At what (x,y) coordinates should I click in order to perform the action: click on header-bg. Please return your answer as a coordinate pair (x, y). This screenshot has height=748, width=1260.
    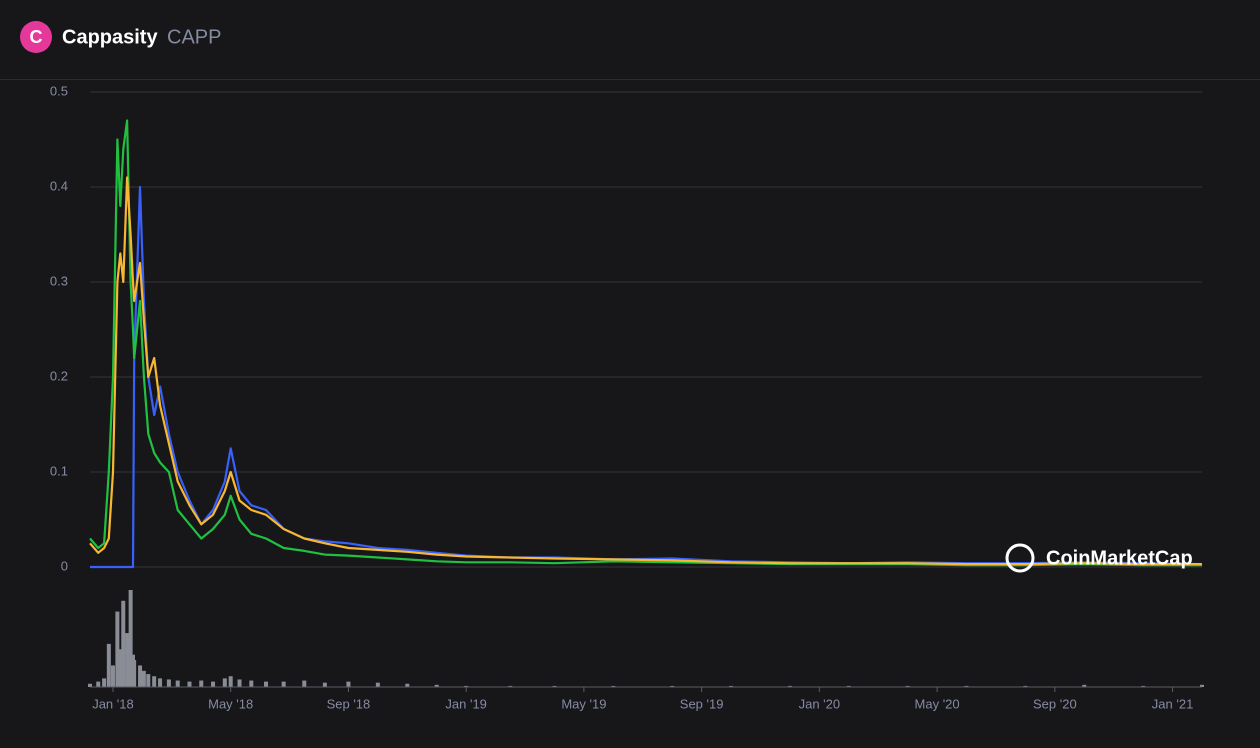
    Looking at the image, I should click on (630, 39).